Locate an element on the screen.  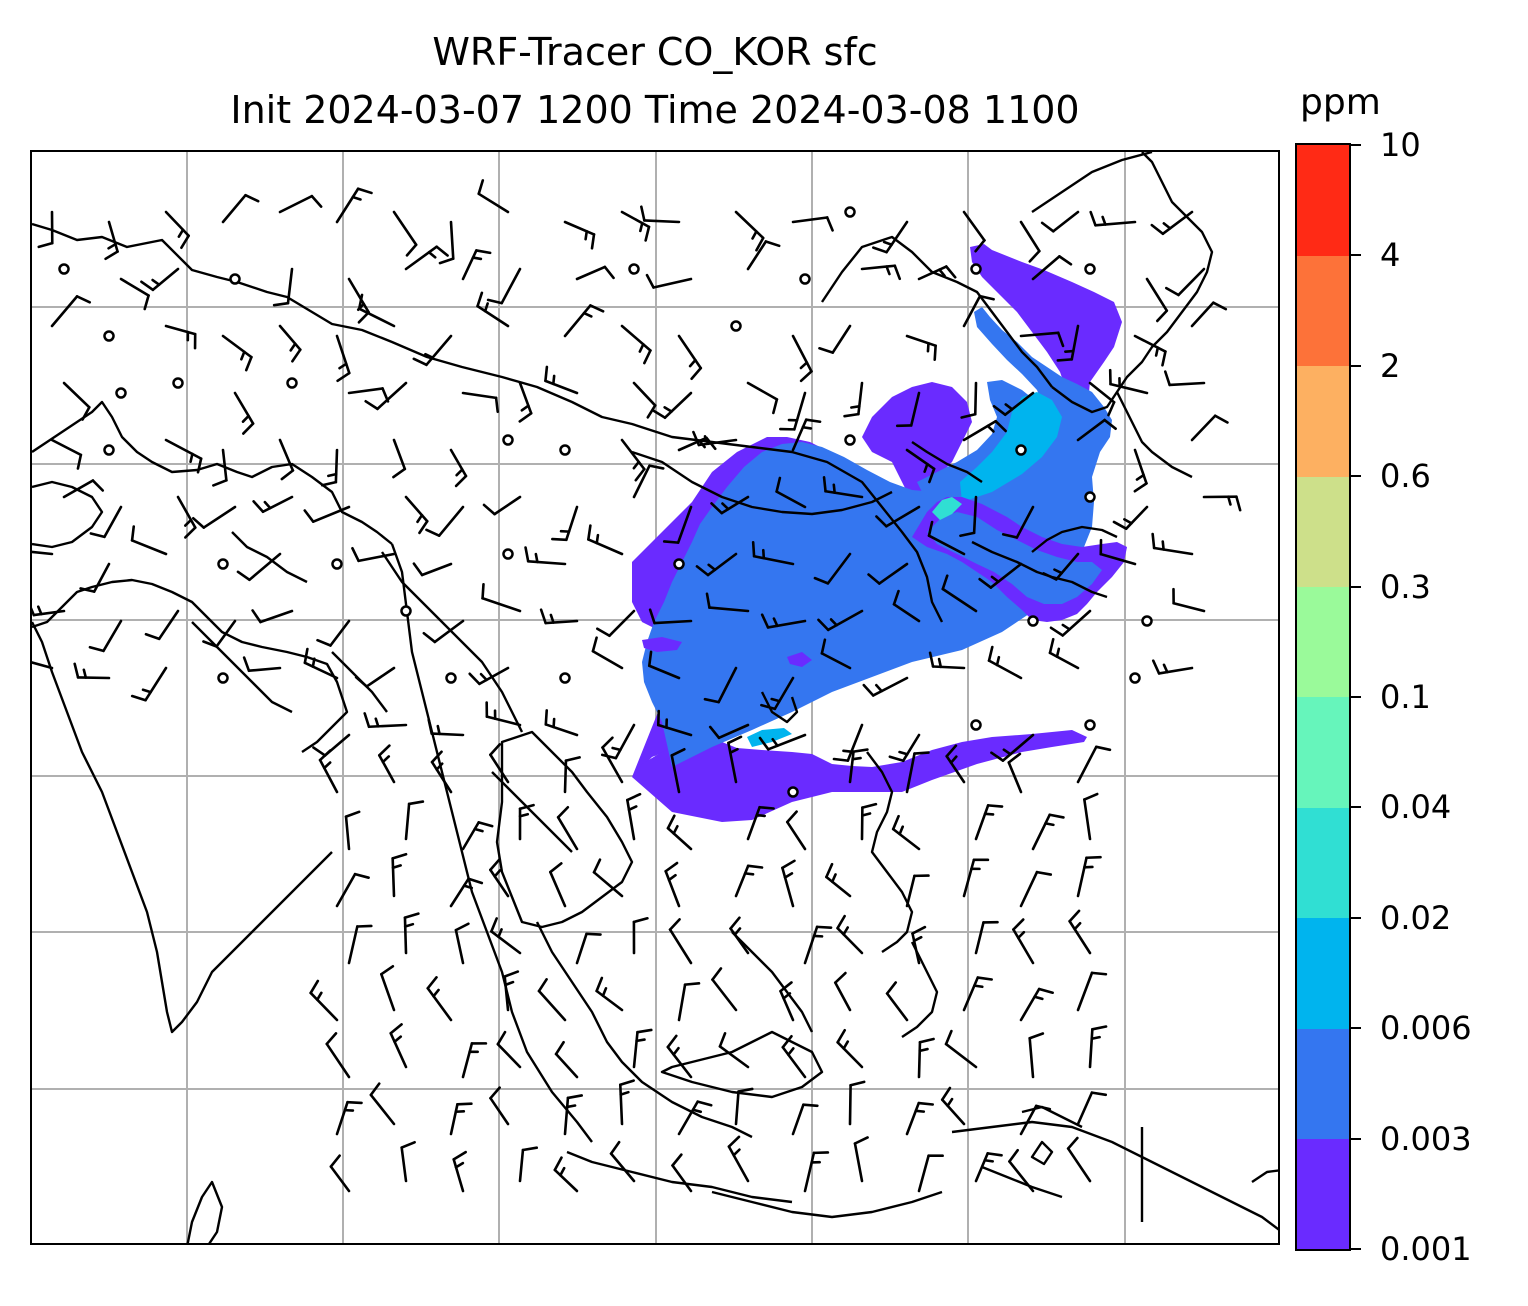
colorbar-tick-label: 2 is located at coordinates (1390, 365).